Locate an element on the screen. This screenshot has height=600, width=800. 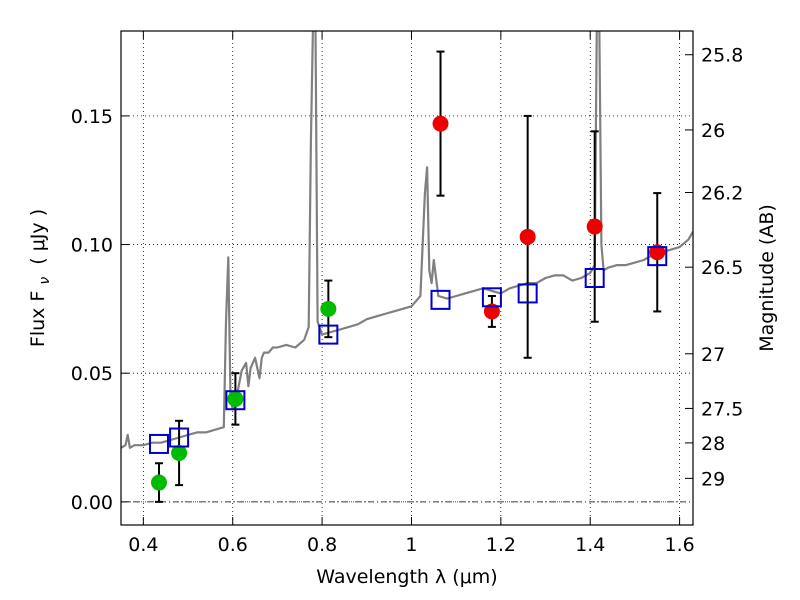
x-axis-label: Wavelength λ (μm) is located at coordinates (406, 577).